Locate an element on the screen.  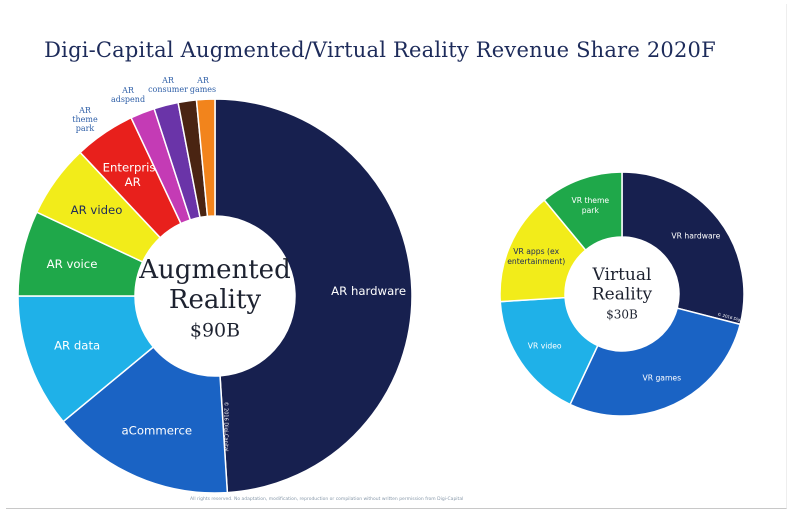
slice-acommerce is located at coordinates (145, 419).